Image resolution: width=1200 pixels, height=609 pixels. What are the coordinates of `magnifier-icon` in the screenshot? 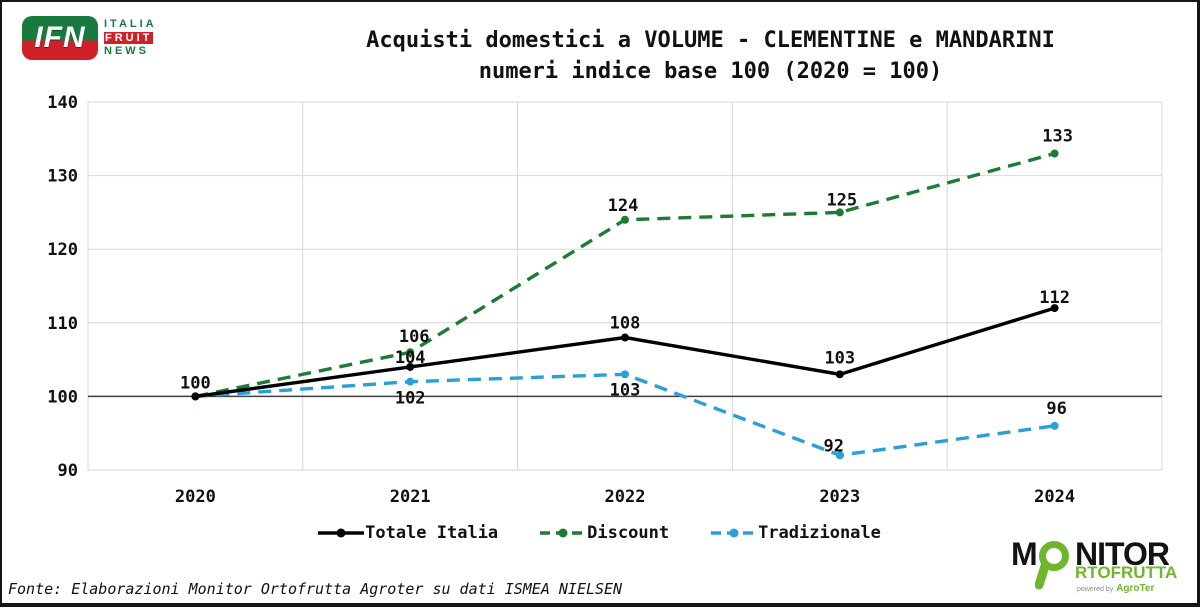 It's located at (1054, 568).